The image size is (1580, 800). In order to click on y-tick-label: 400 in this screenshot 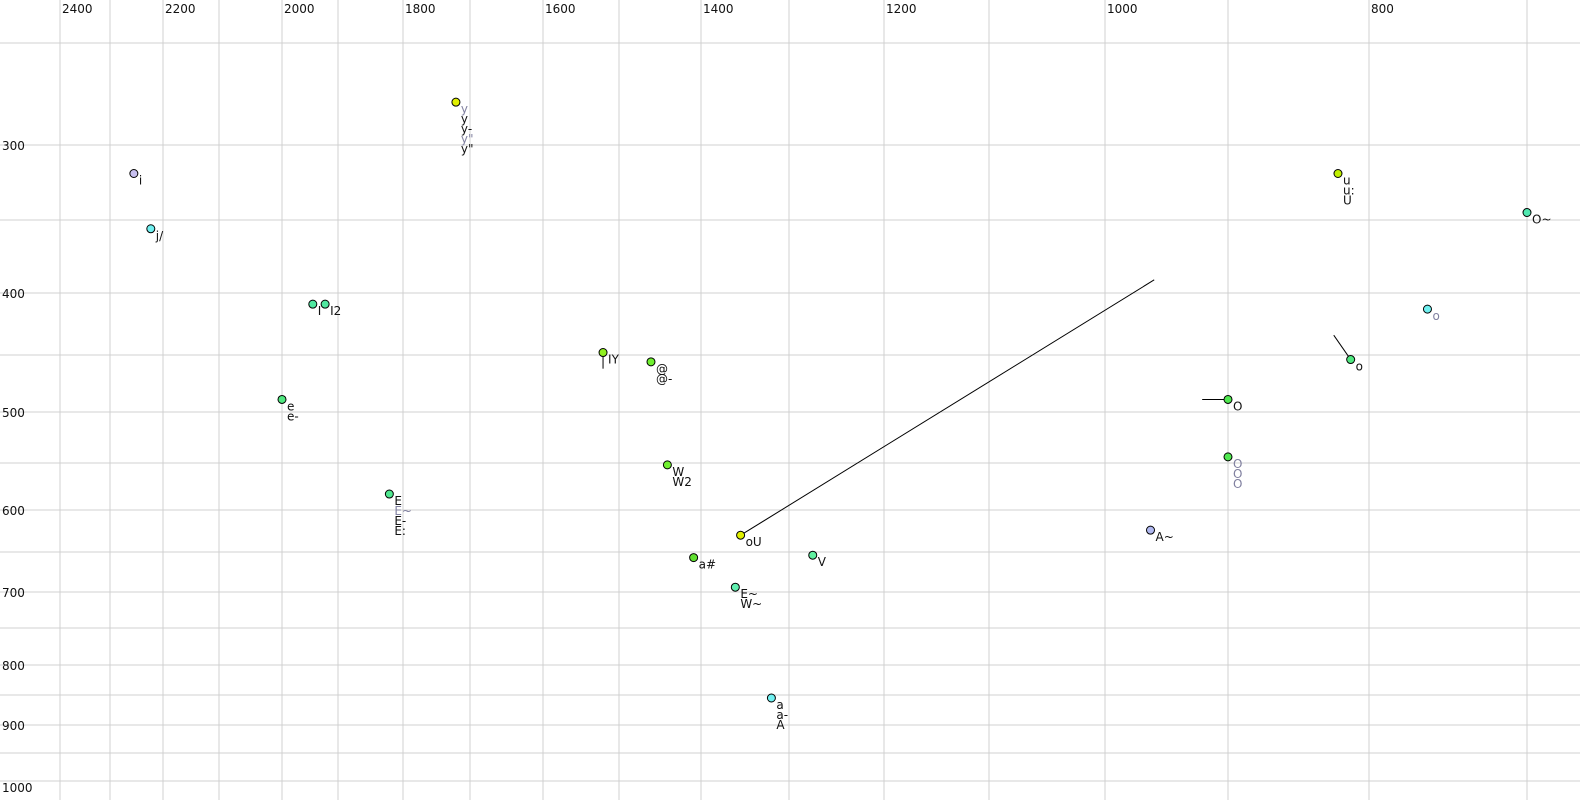, I will do `click(13, 294)`.